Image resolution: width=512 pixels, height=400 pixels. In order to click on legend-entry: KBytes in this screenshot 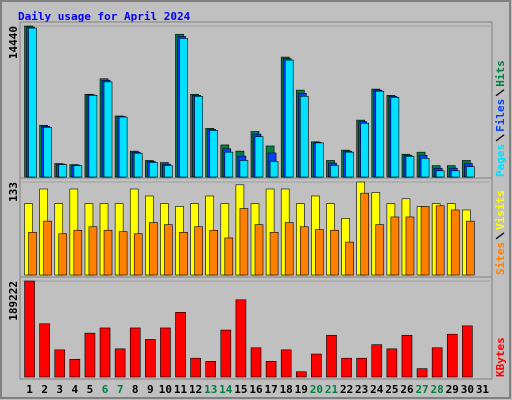, I will do `click(500, 357)`.